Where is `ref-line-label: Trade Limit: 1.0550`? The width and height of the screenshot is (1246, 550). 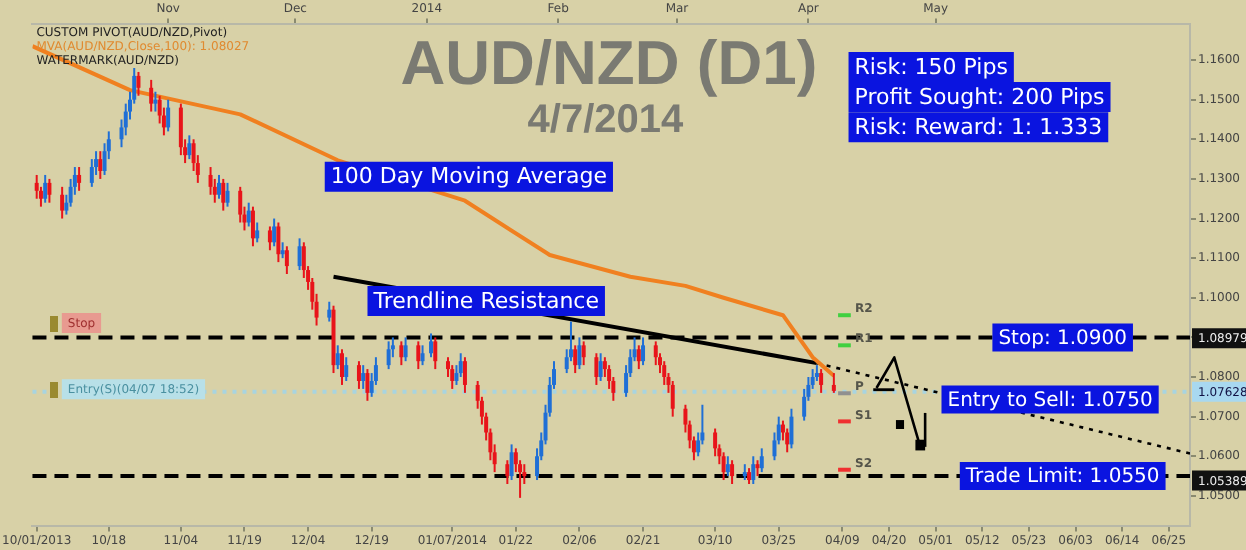 ref-line-label: Trade Limit: 1.0550 is located at coordinates (1061, 477).